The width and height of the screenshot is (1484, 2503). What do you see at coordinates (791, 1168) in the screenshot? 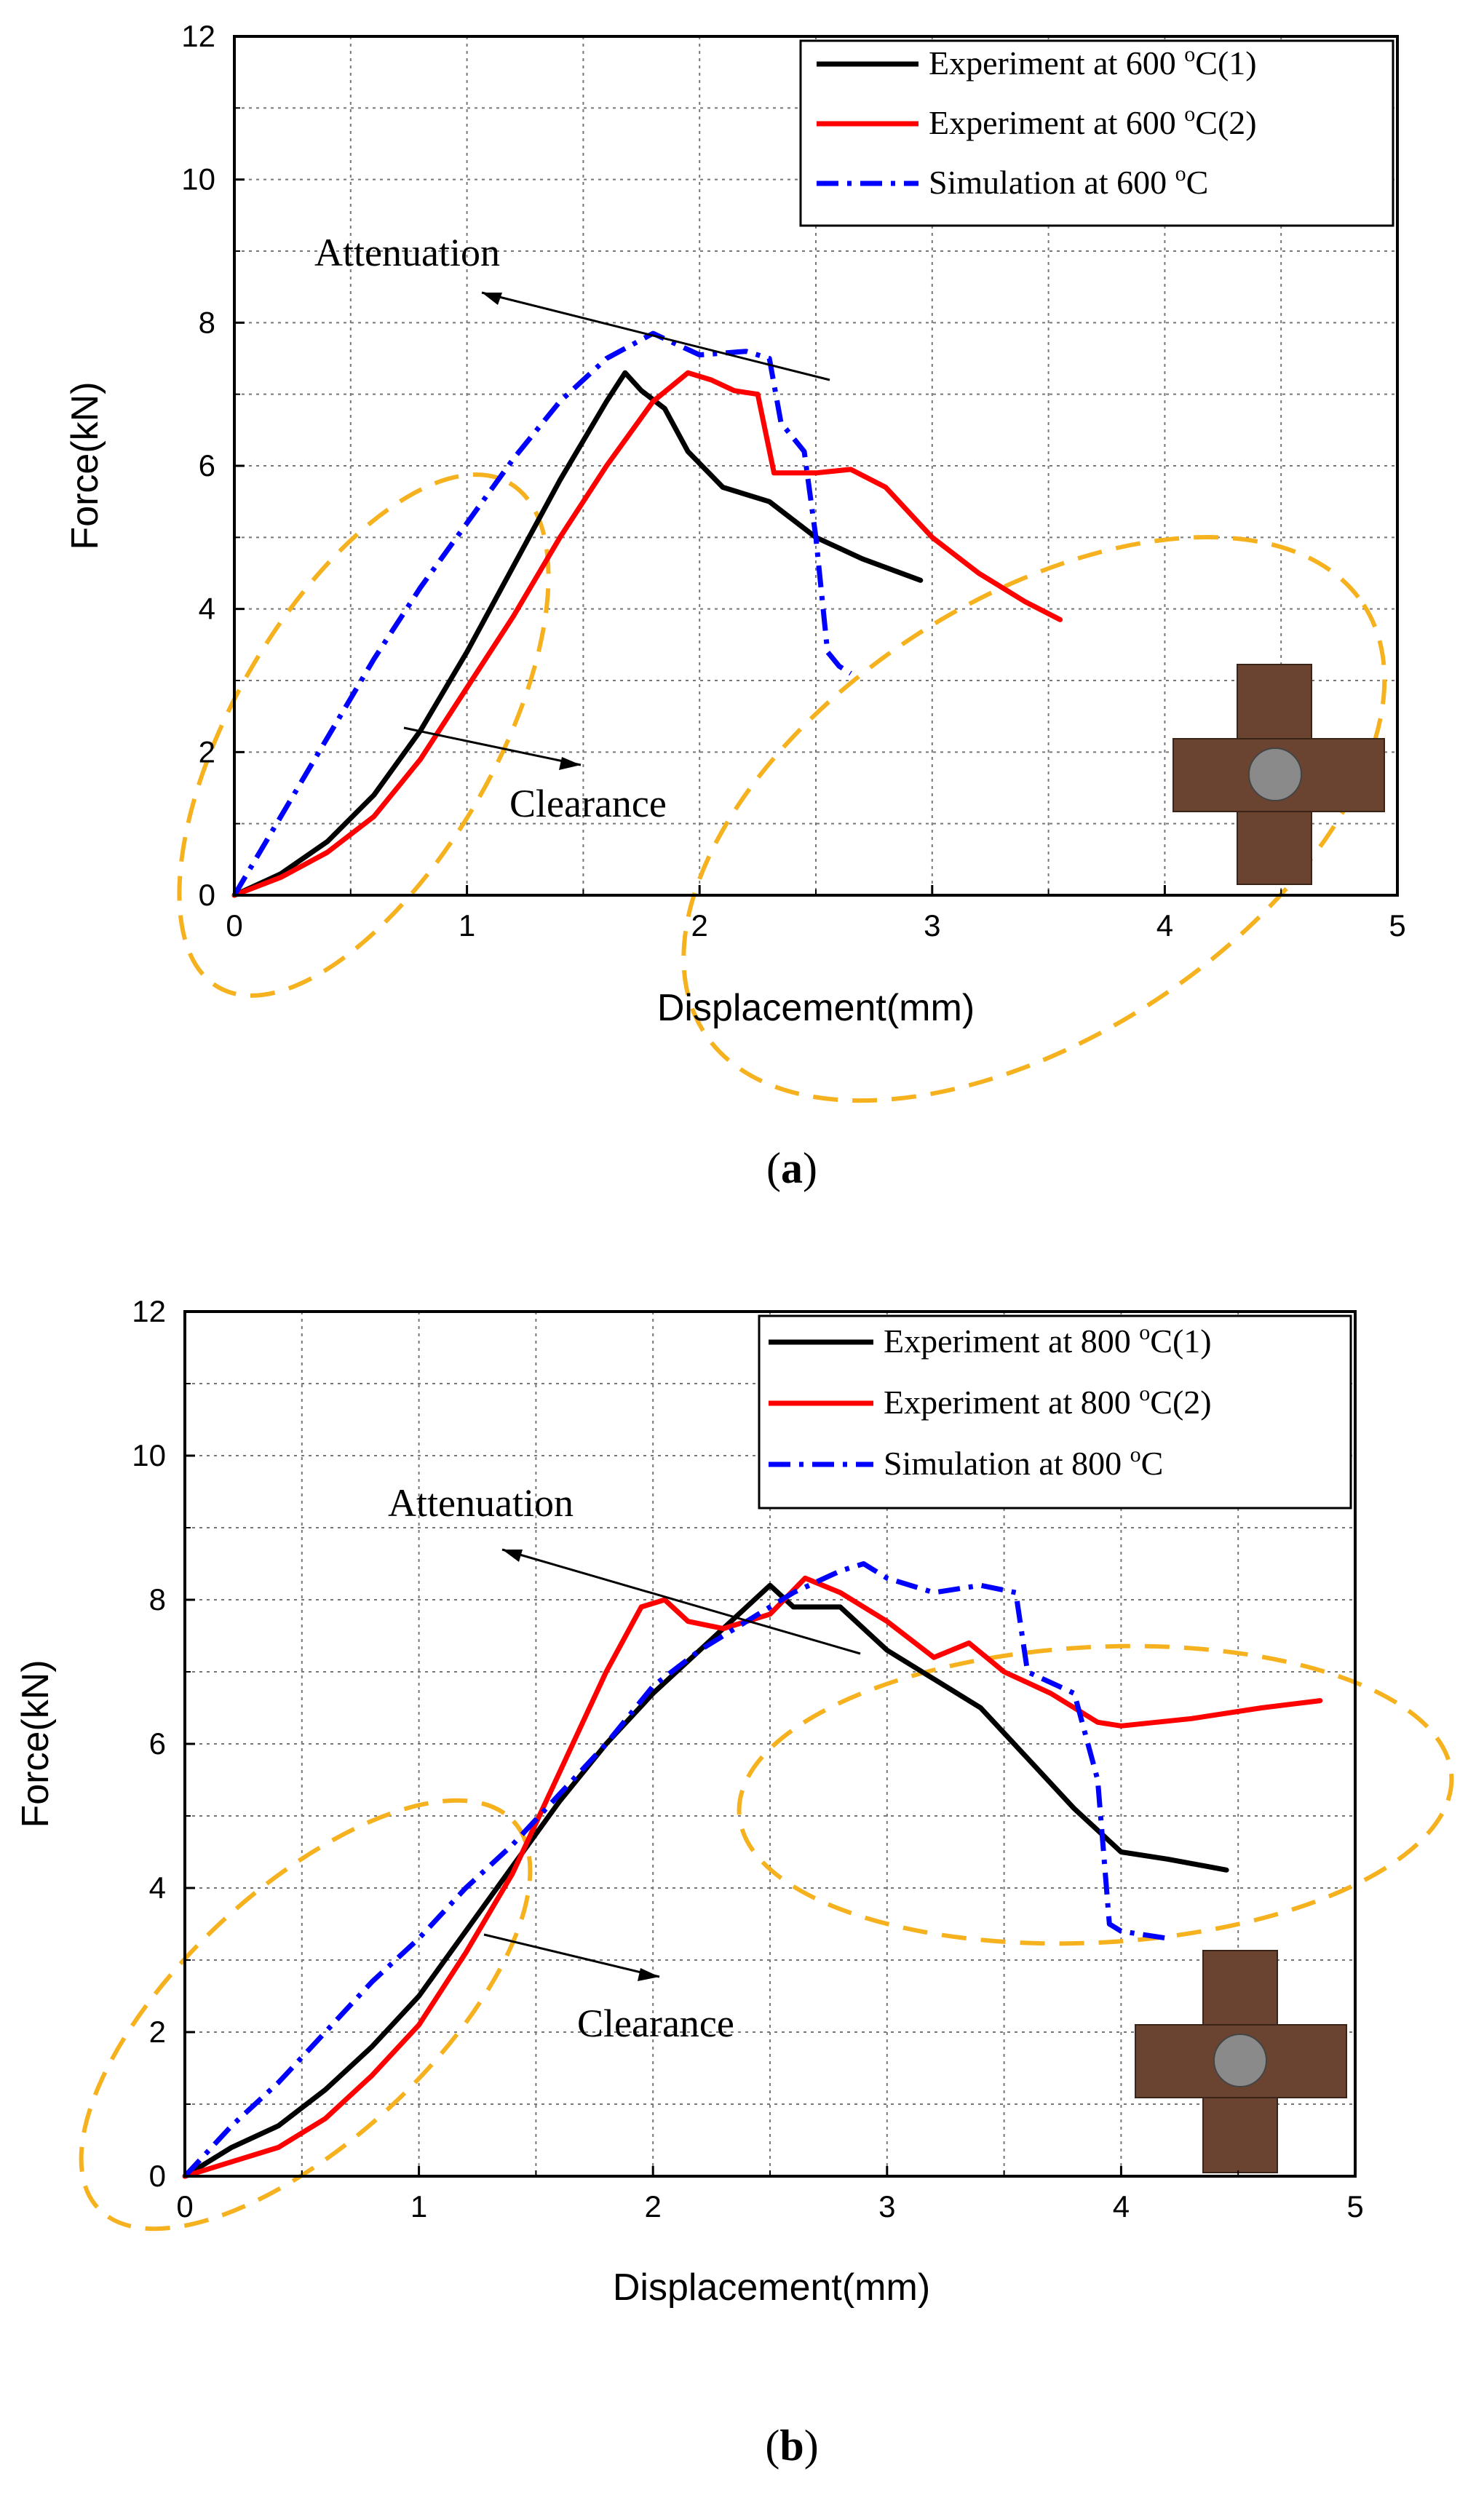
I see `panel-label-a: (a)` at bounding box center [791, 1168].